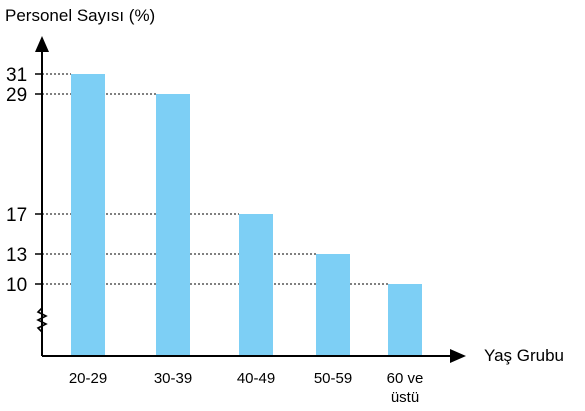  I want to click on x-tick-label-line: 20-29, so click(88, 378).